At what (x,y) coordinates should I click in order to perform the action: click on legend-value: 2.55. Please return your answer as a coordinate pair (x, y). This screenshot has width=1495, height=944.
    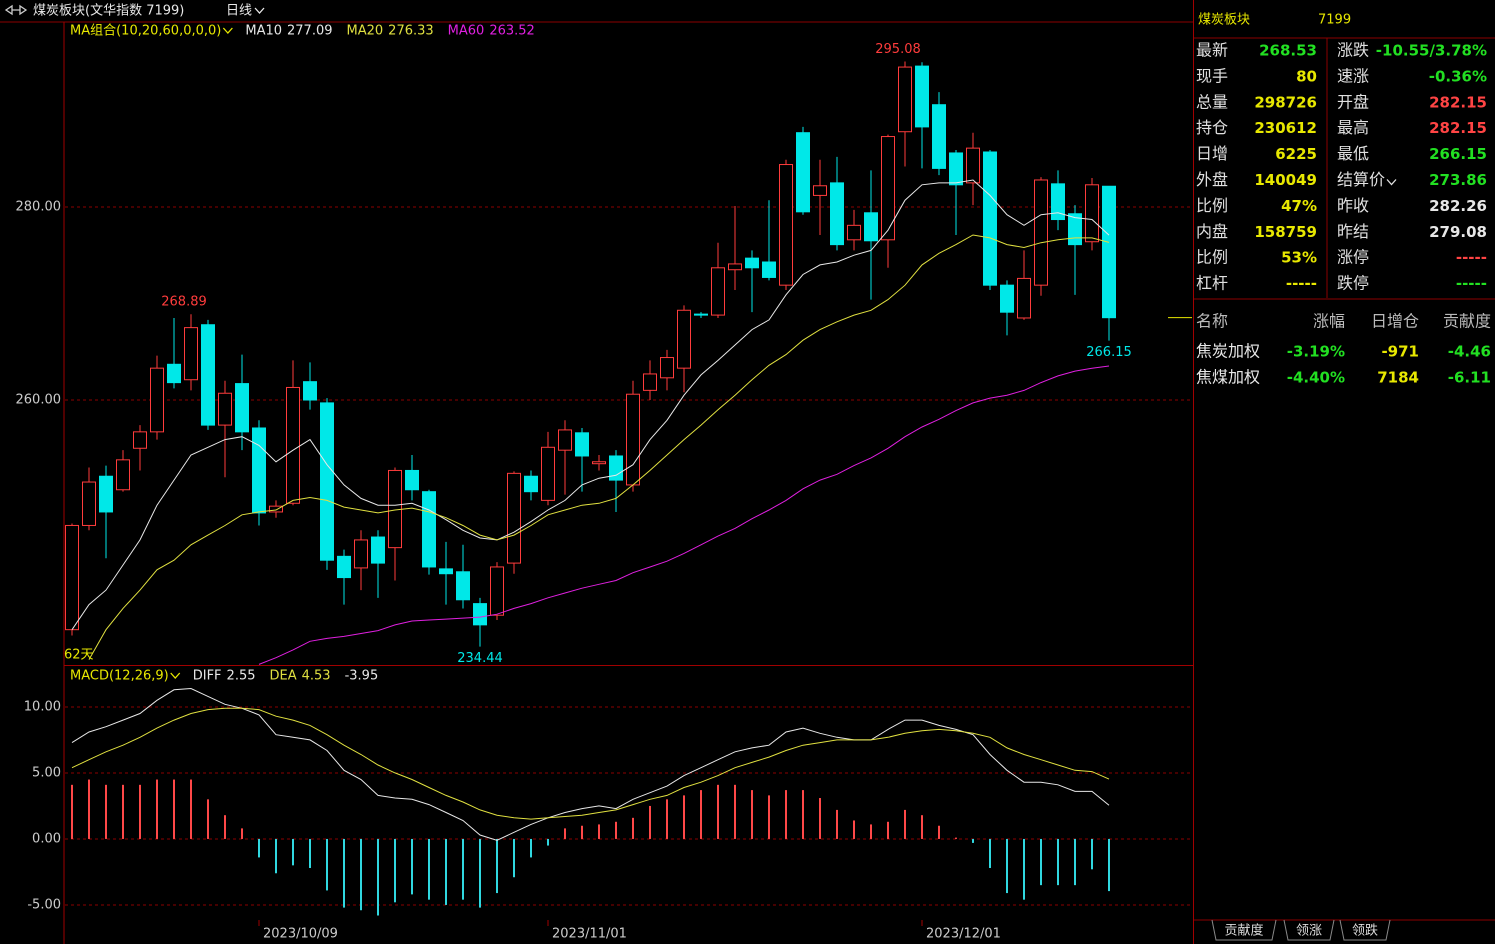
    Looking at the image, I should click on (241, 676).